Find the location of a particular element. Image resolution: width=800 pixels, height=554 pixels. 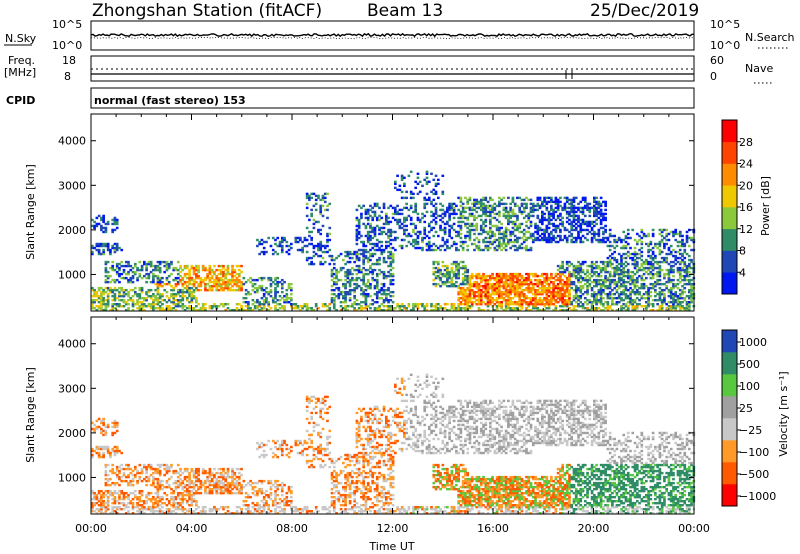

cpid-panel: CPID normal (fast stereo) 153 is located at coordinates (350, 98).